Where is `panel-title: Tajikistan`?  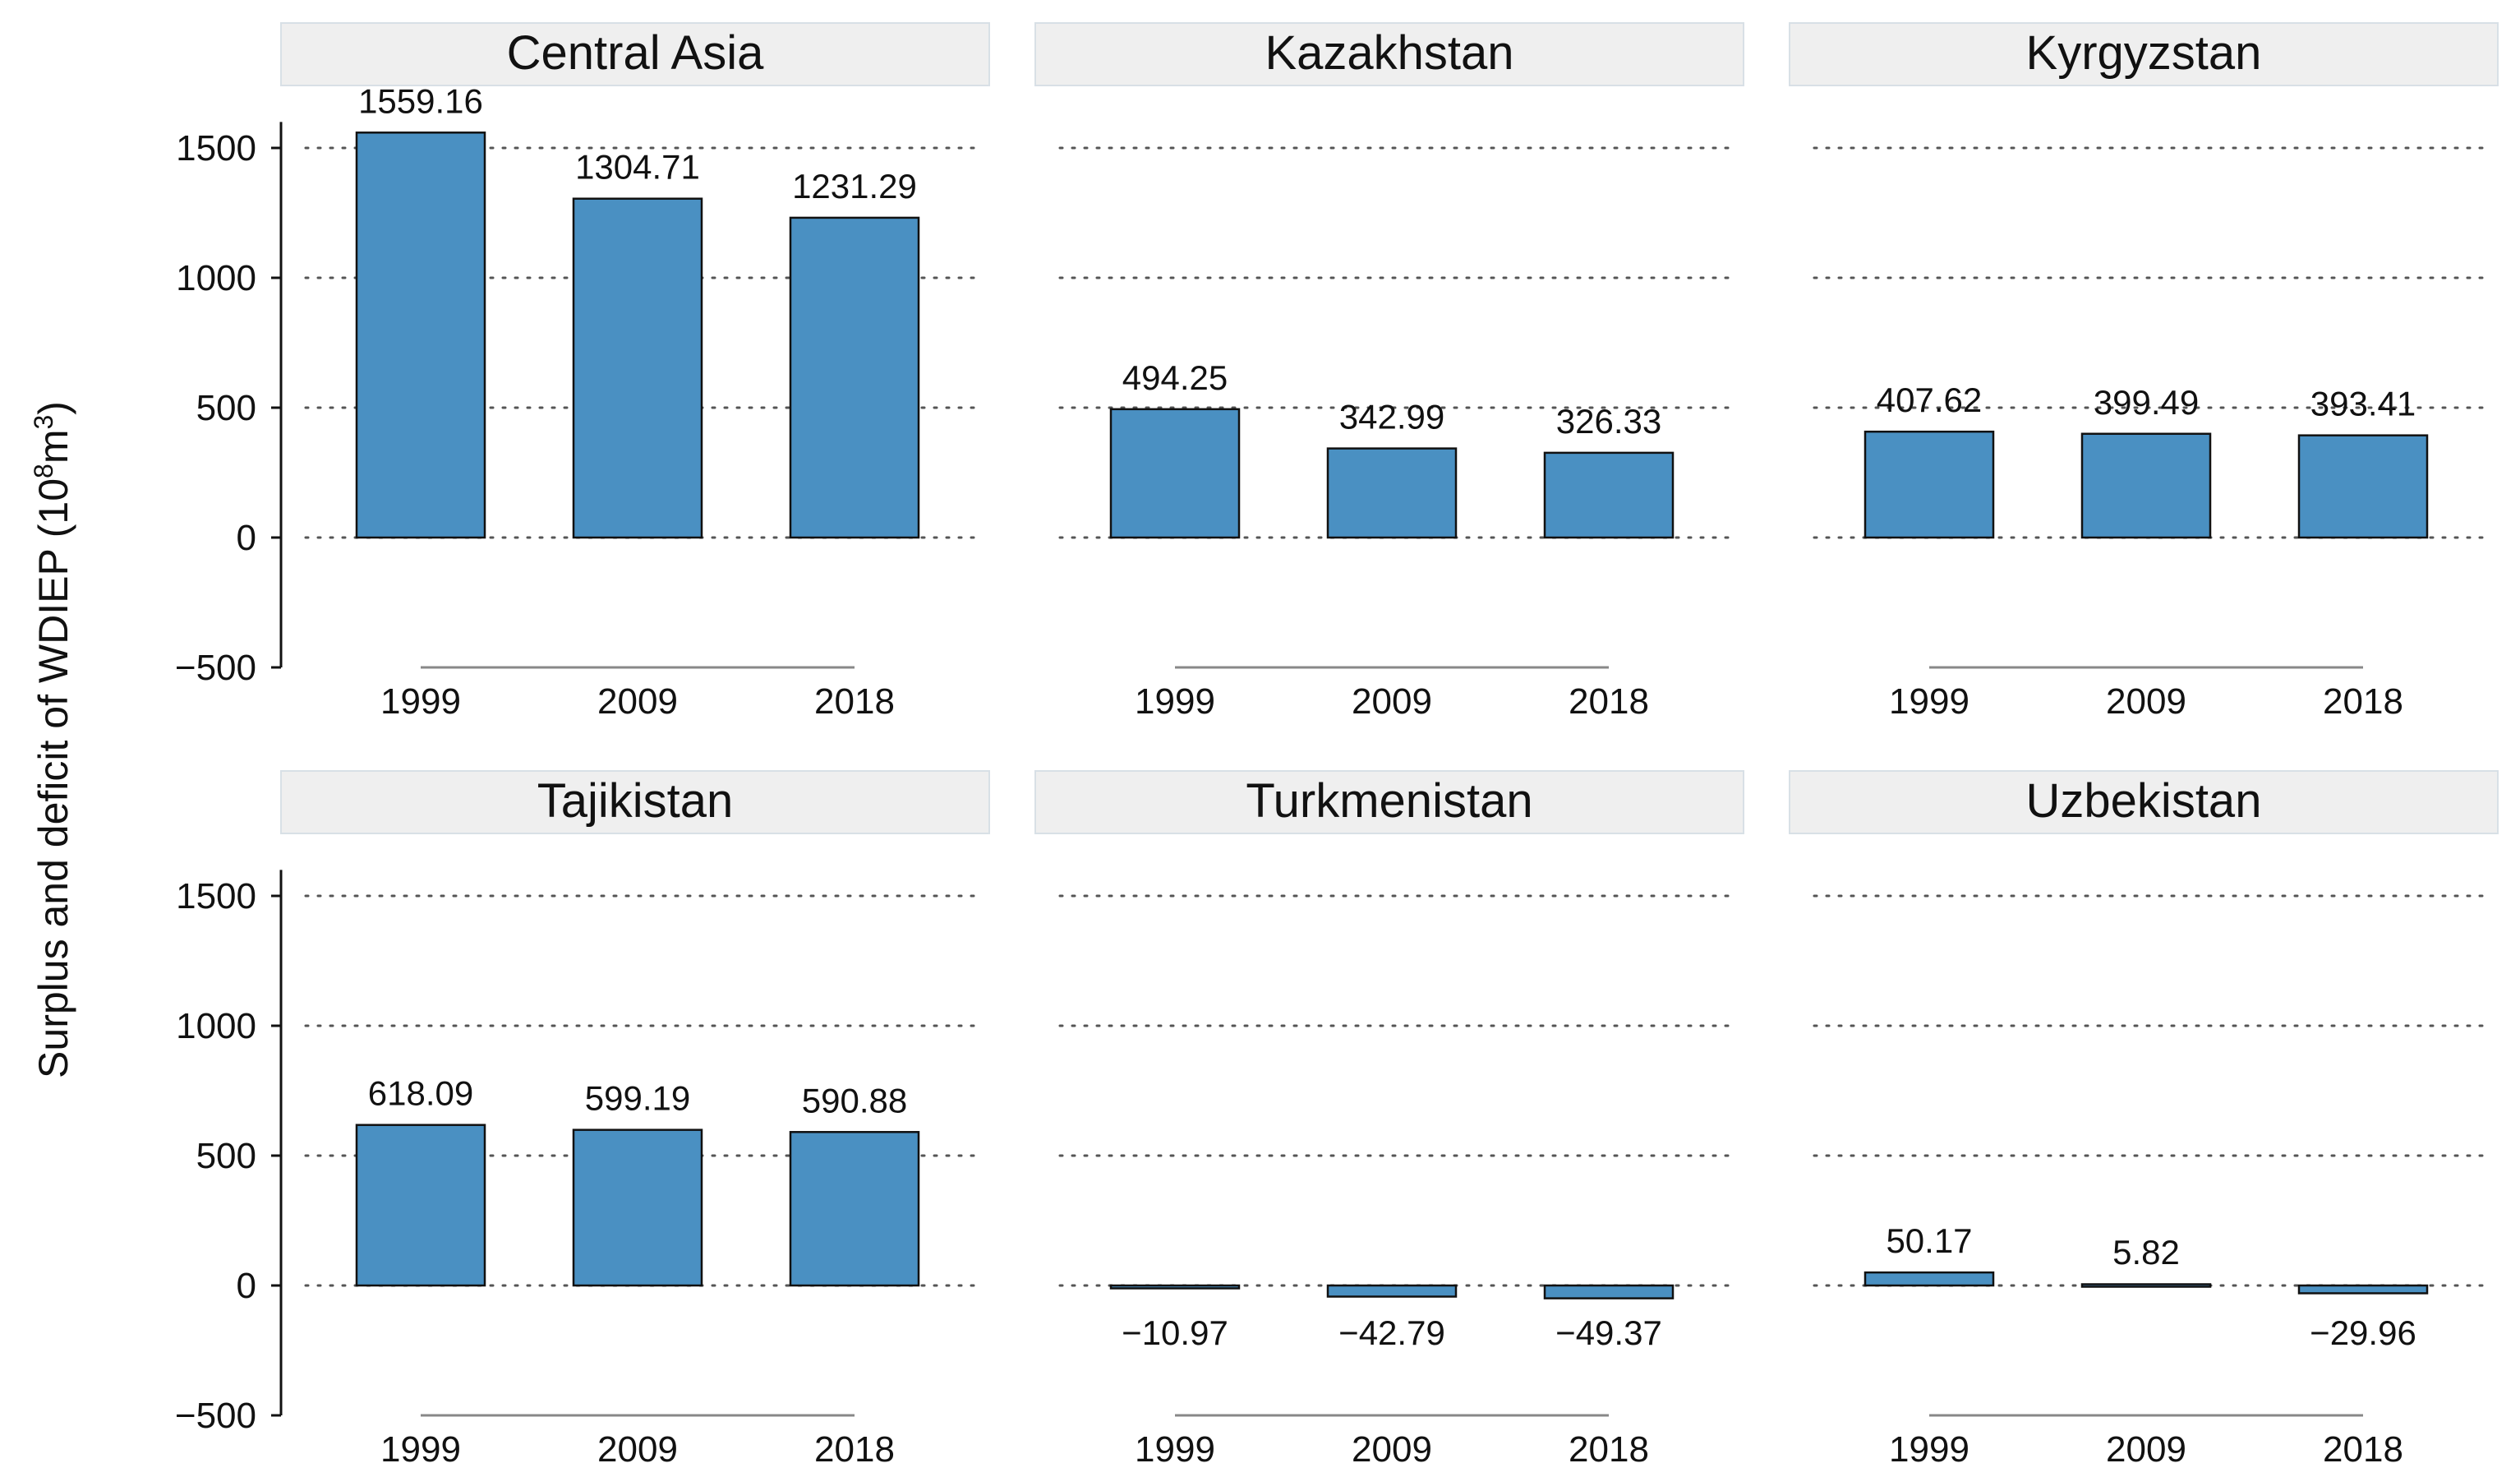 panel-title: Tajikistan is located at coordinates (635, 801).